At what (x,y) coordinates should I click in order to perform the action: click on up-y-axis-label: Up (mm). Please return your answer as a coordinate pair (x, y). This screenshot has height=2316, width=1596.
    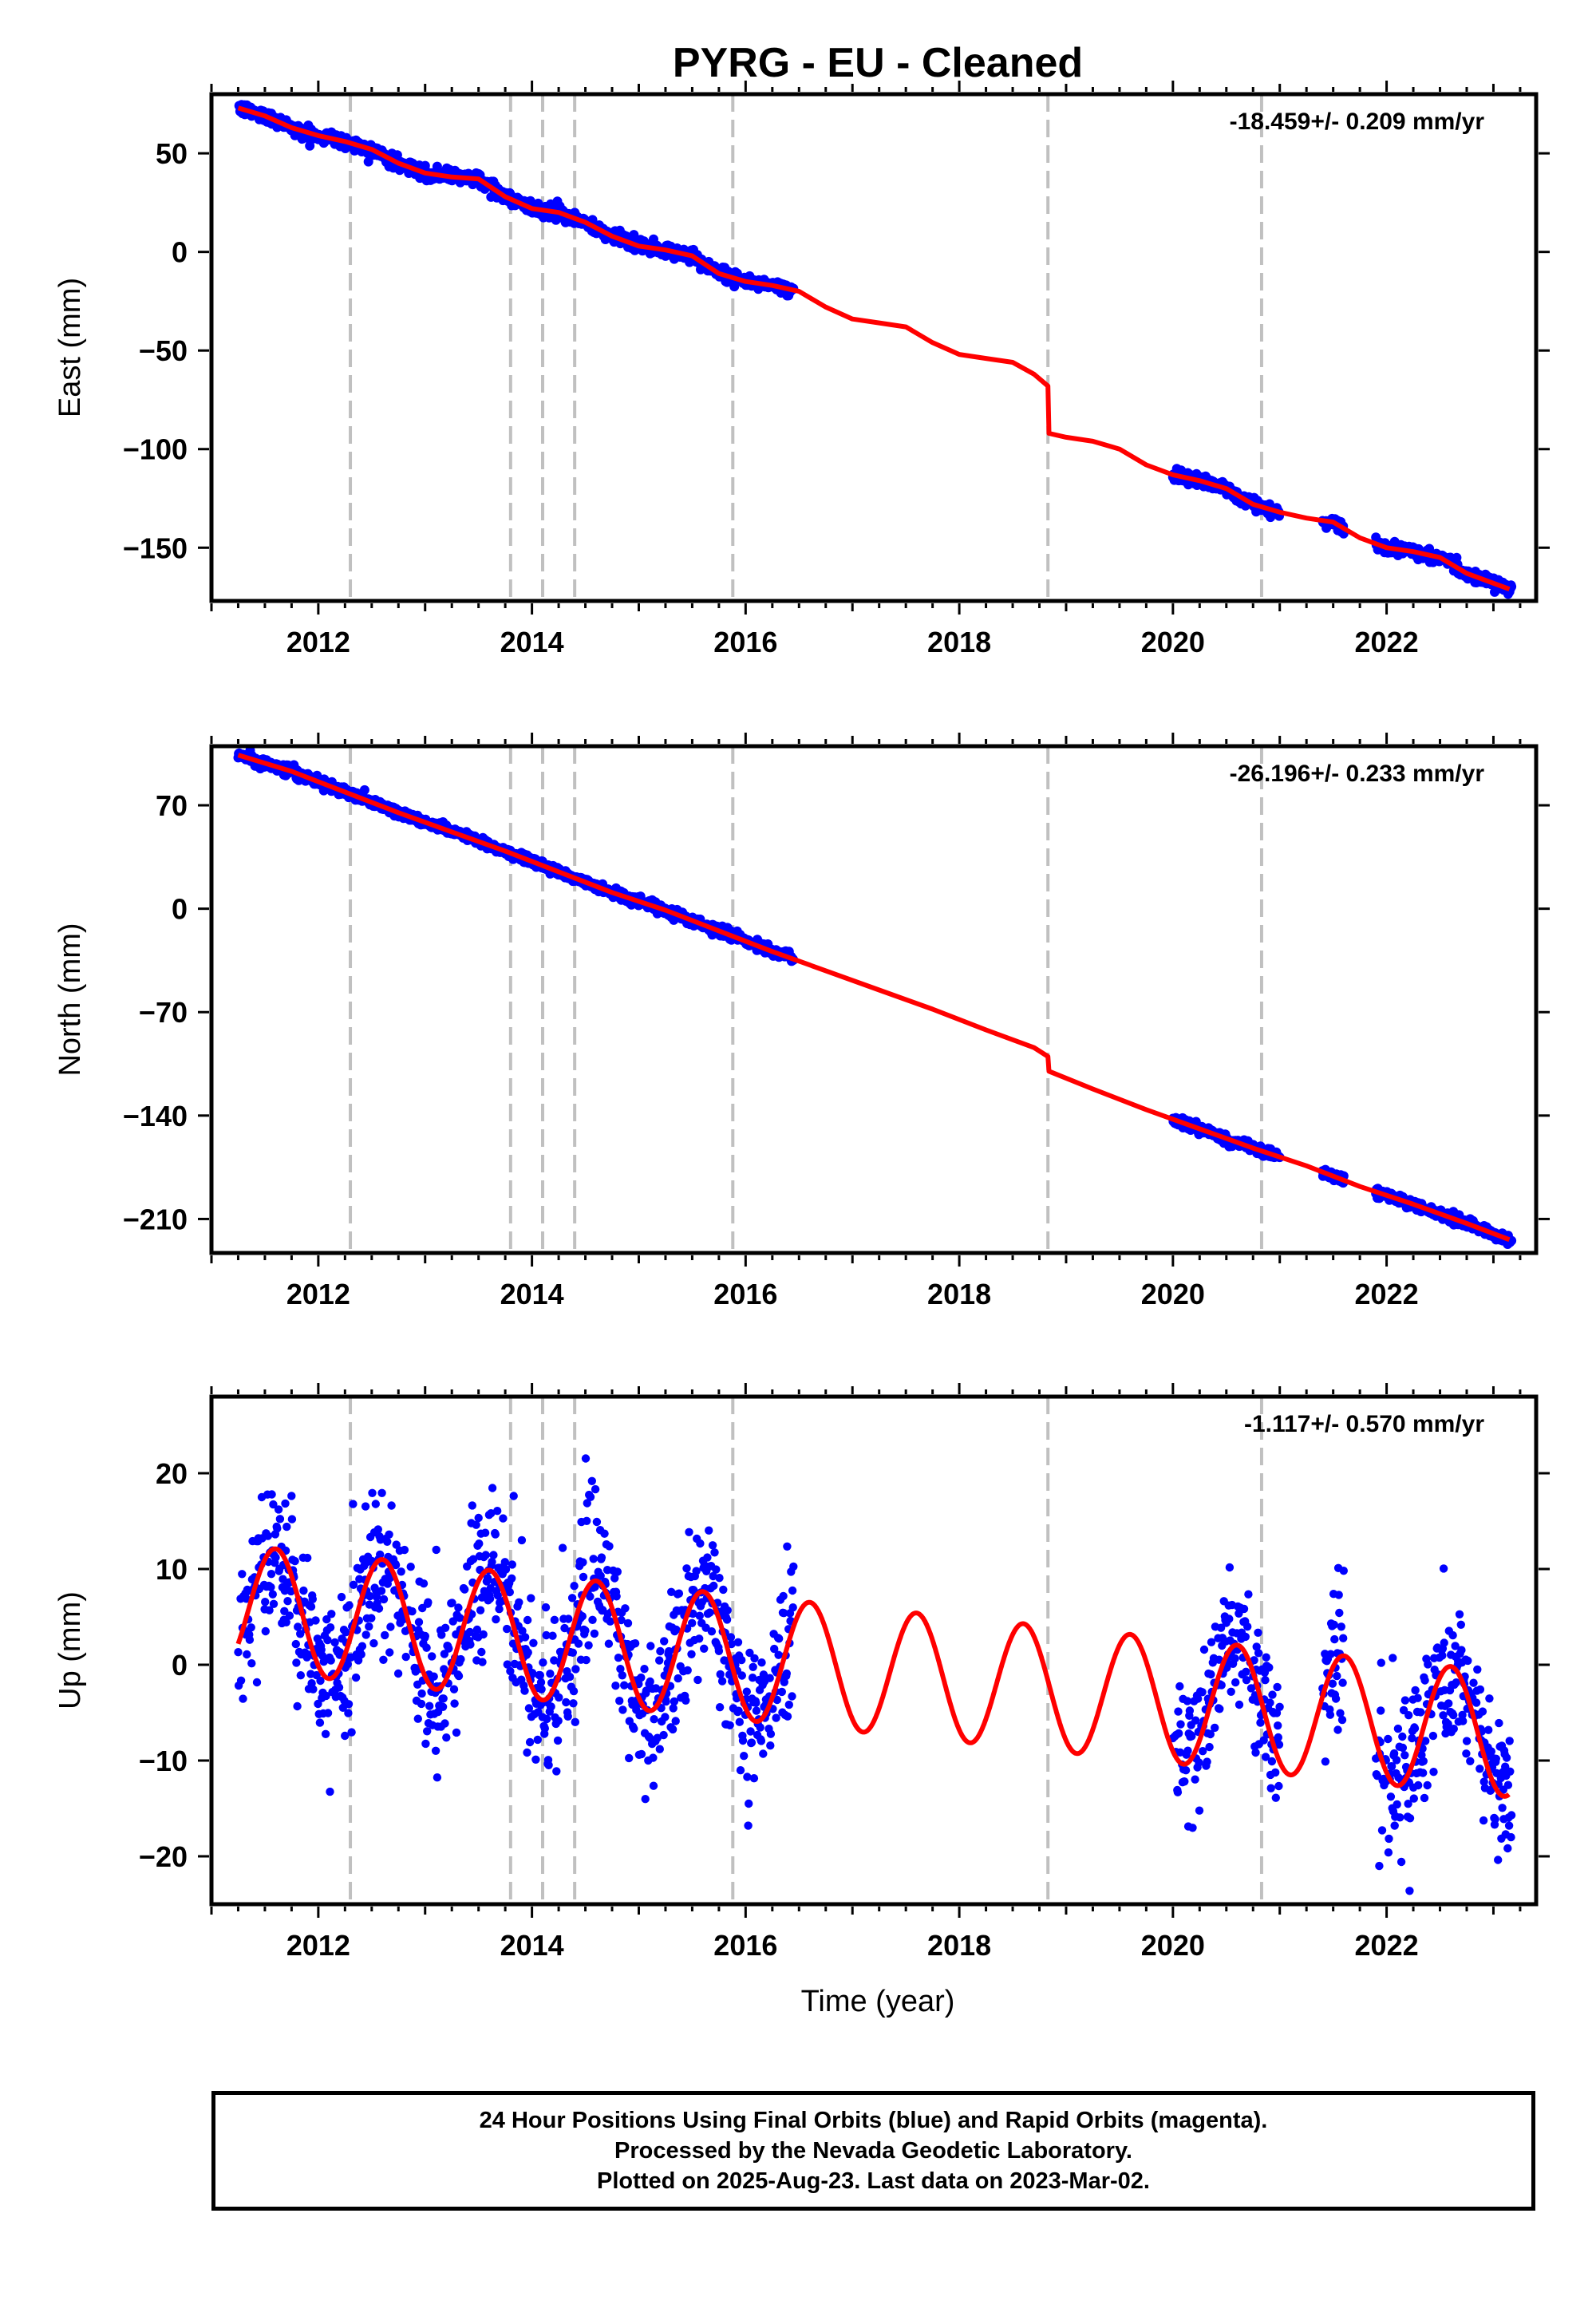
    Looking at the image, I should click on (70, 1650).